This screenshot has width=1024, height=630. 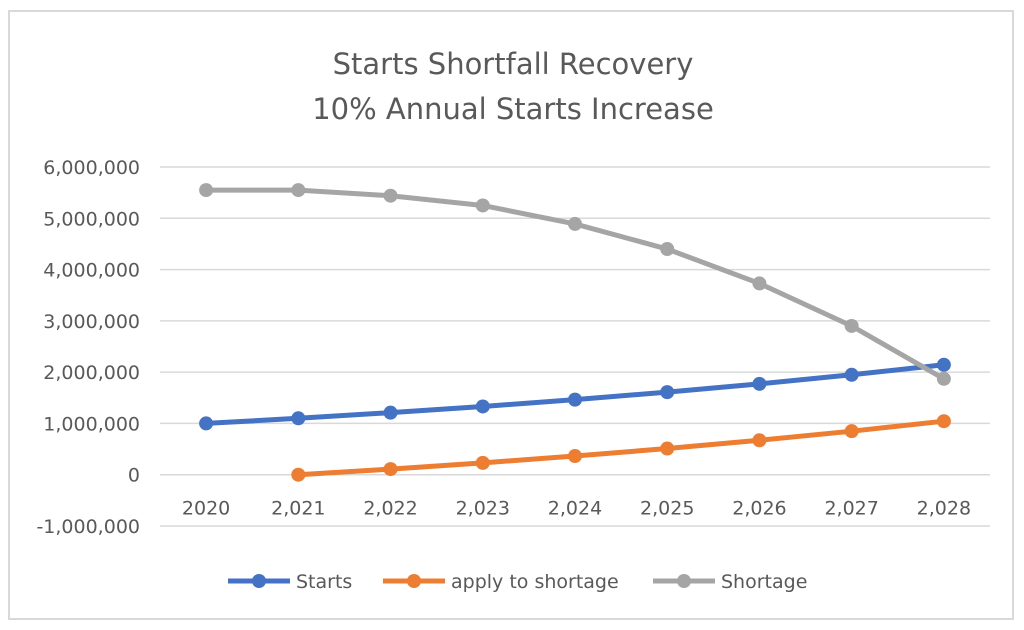 I want to click on legend-item: Shortage, so click(x=730, y=582).